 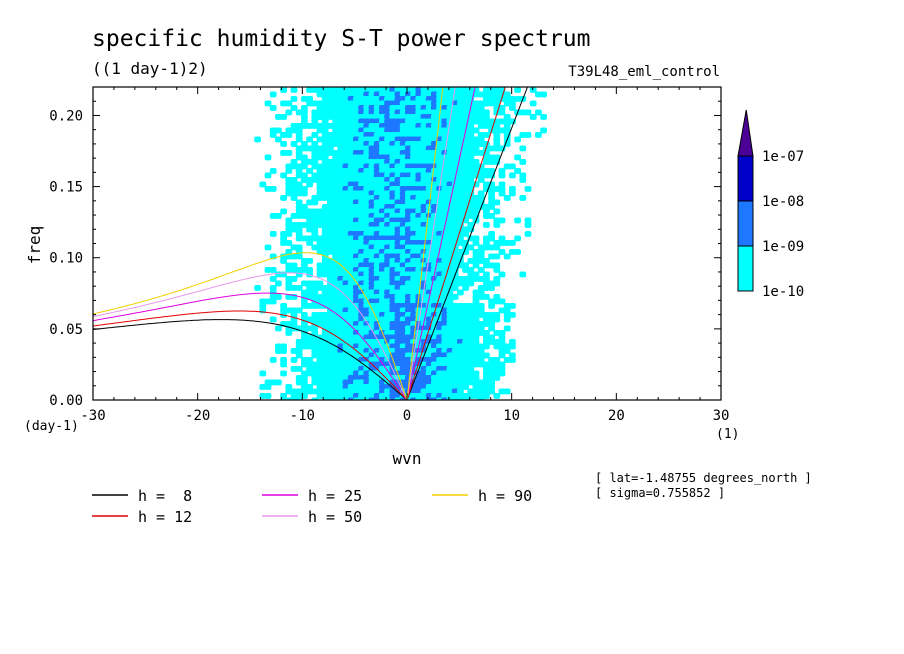 What do you see at coordinates (302, 416) in the screenshot?
I see `x-tick-label: -10` at bounding box center [302, 416].